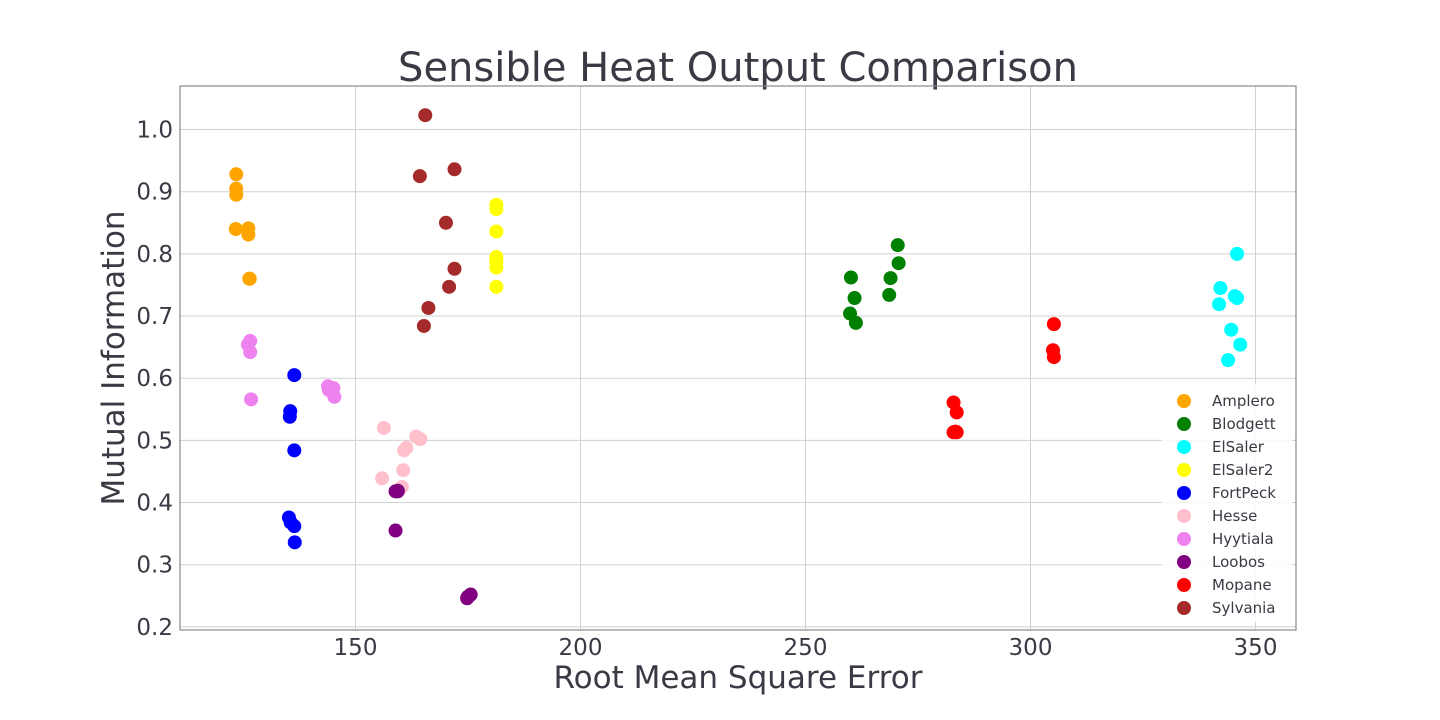 This screenshot has width=1440, height=720. I want to click on legend-label: Blodgett, so click(1244, 424).